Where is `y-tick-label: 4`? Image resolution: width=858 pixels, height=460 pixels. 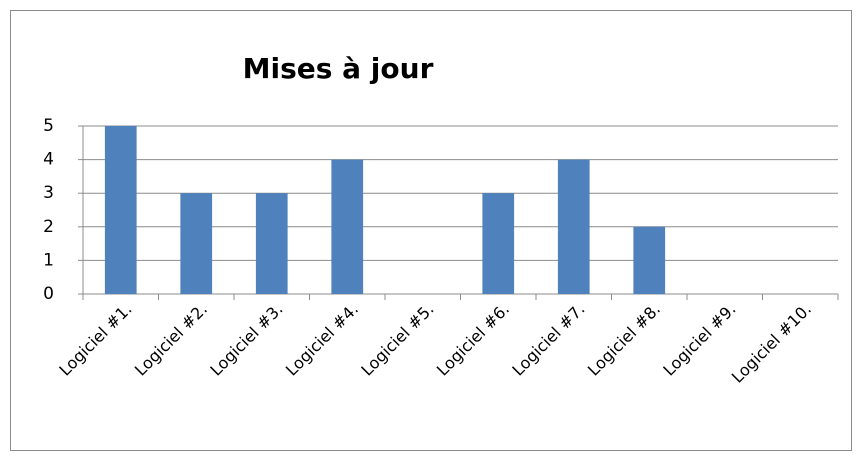 y-tick-label: 4 is located at coordinates (48, 160).